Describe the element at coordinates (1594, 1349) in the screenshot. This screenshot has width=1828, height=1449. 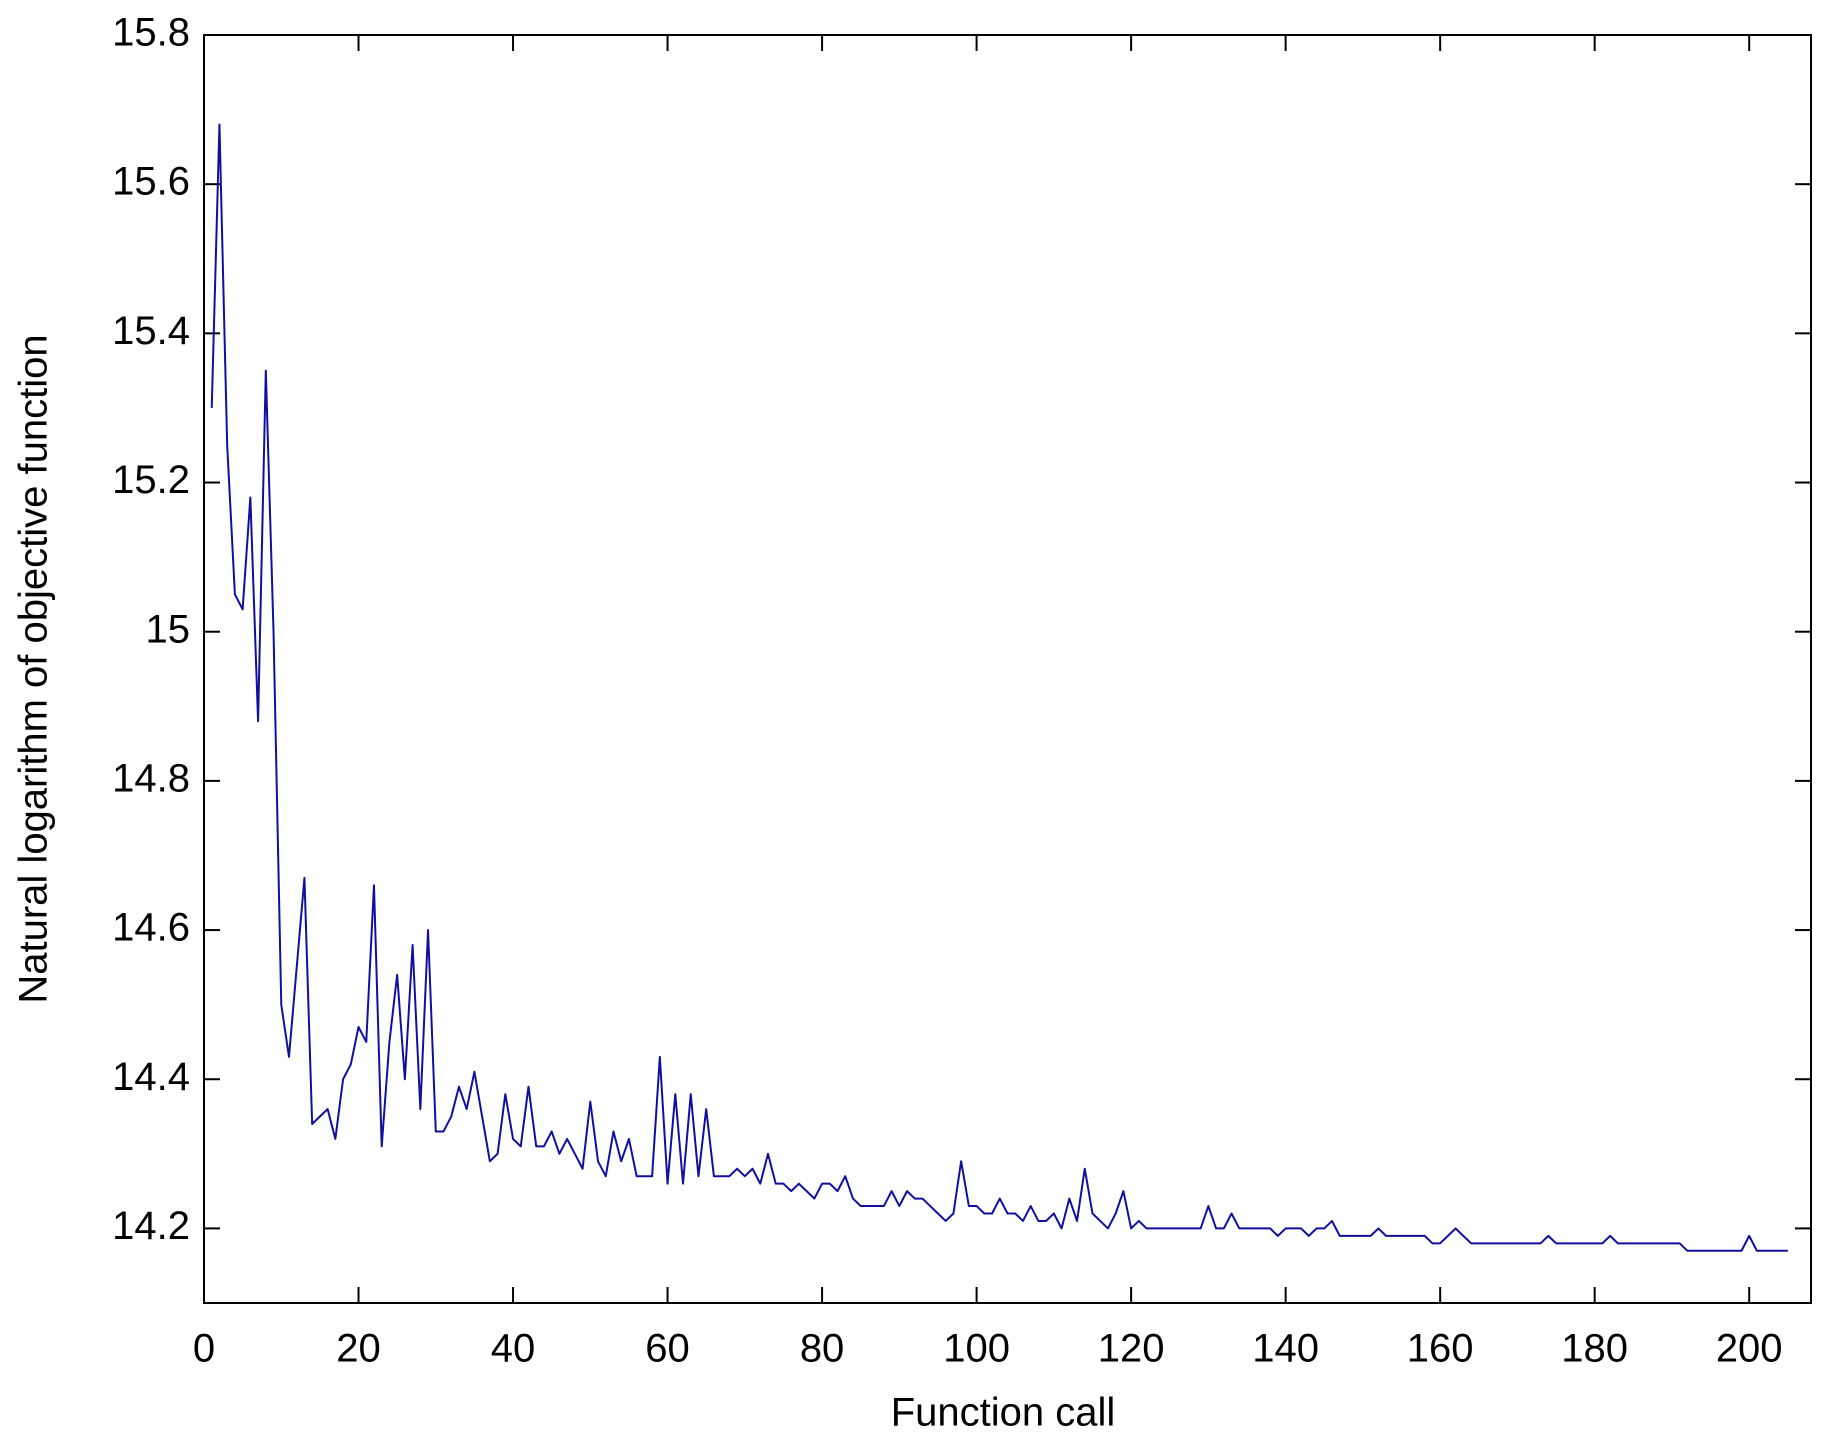
I see `x-tick-label: 180` at that location.